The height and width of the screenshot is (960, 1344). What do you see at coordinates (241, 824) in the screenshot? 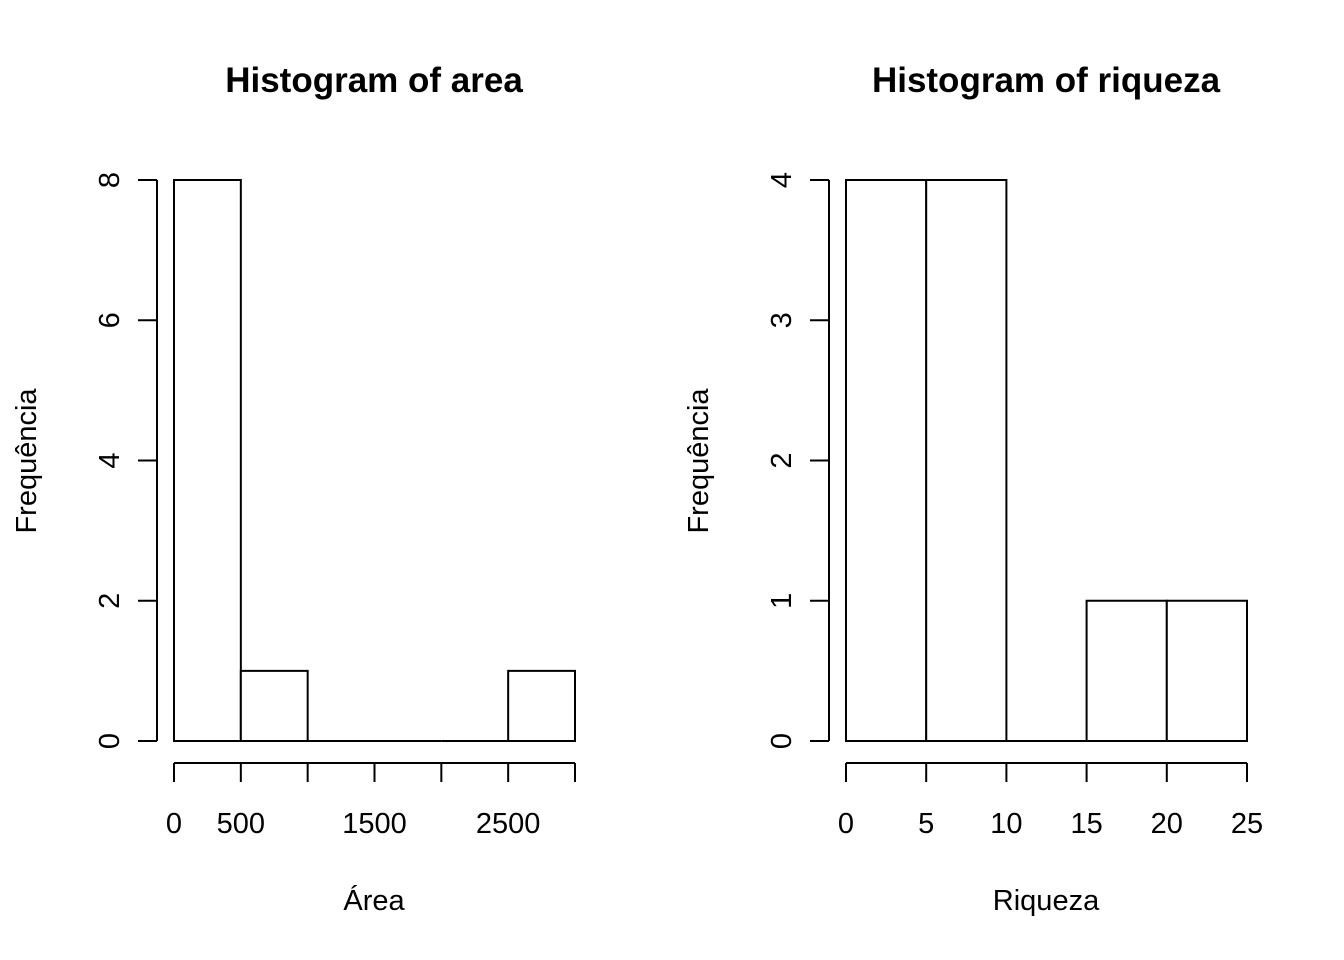
I see `x-tick-label: 500` at bounding box center [241, 824].